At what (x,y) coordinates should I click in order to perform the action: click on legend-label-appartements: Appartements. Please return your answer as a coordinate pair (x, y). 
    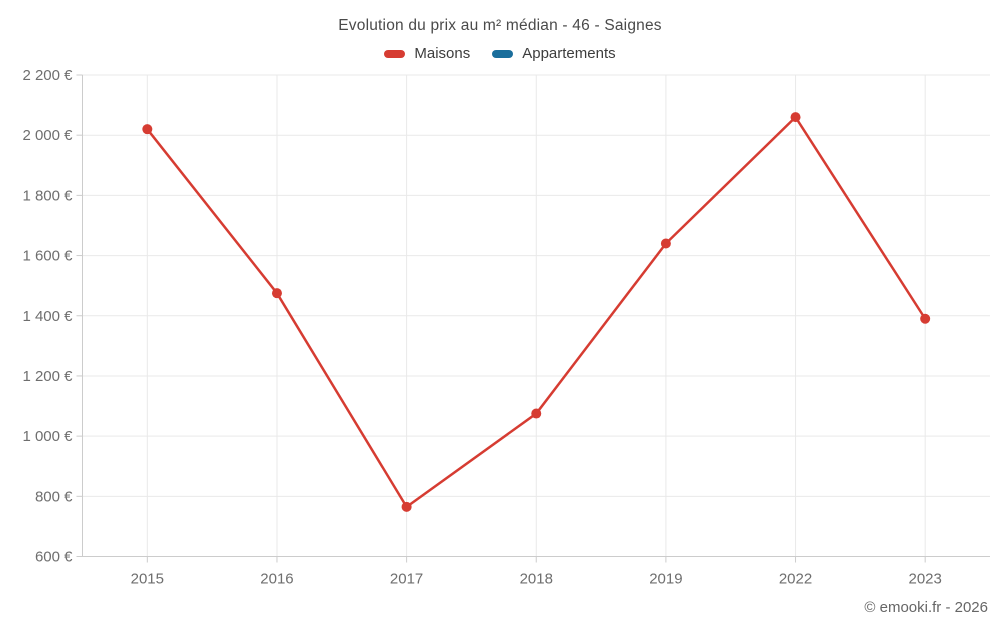
    Looking at the image, I should click on (569, 53).